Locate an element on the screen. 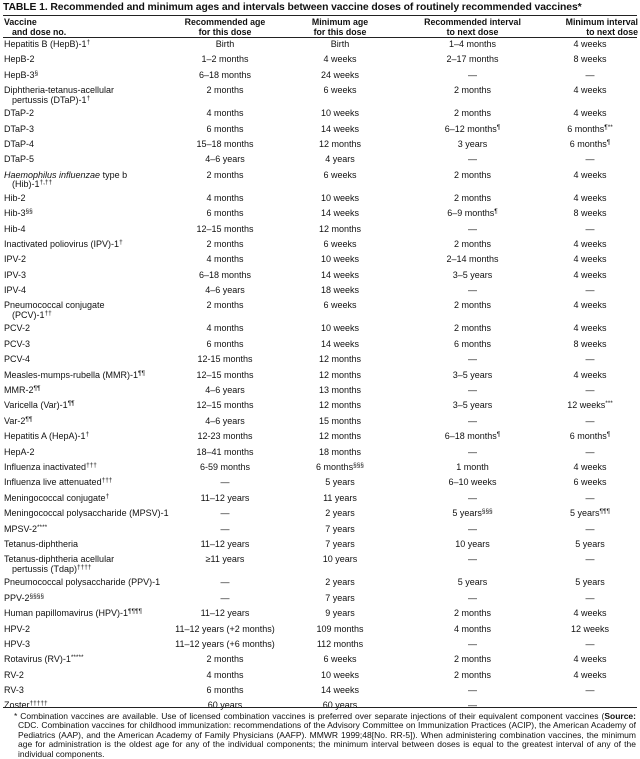 The image size is (640, 759). vaccine-name: HepA-2 is located at coordinates (99, 452).